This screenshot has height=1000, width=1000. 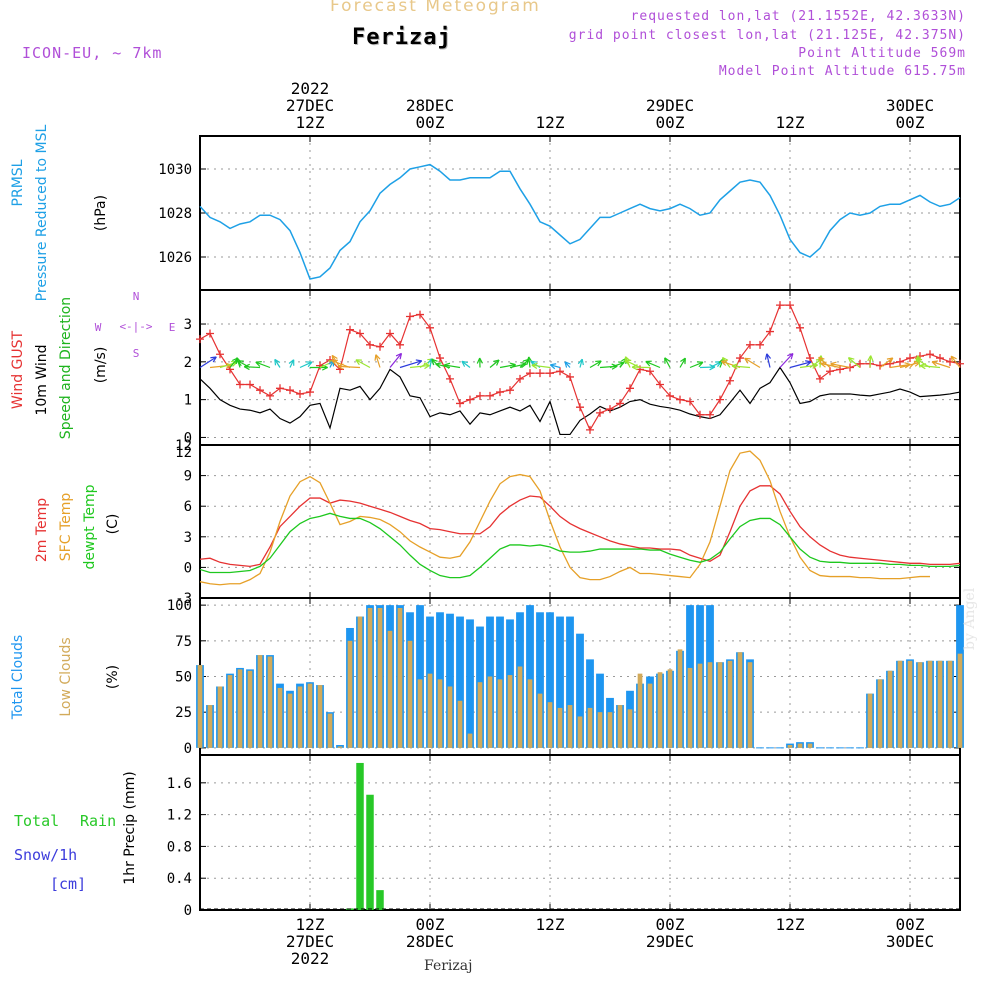 What do you see at coordinates (42, 379) in the screenshot?
I see `wind-label-10m: 10m Wind` at bounding box center [42, 379].